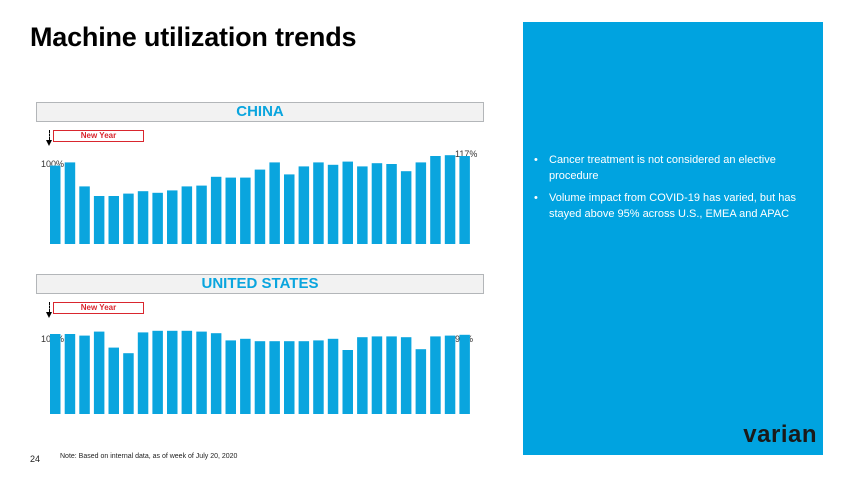 The image size is (850, 478). What do you see at coordinates (35, 459) in the screenshot?
I see `page-number: 24` at bounding box center [35, 459].